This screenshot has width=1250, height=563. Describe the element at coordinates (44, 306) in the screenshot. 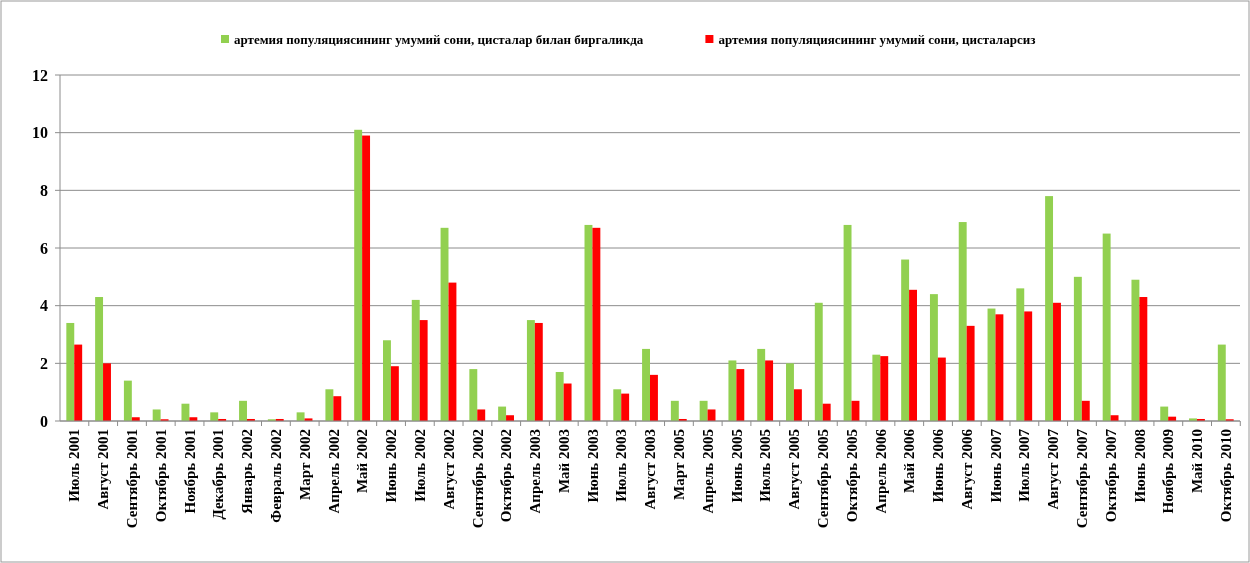

I see `y-tick-label: 4` at that location.